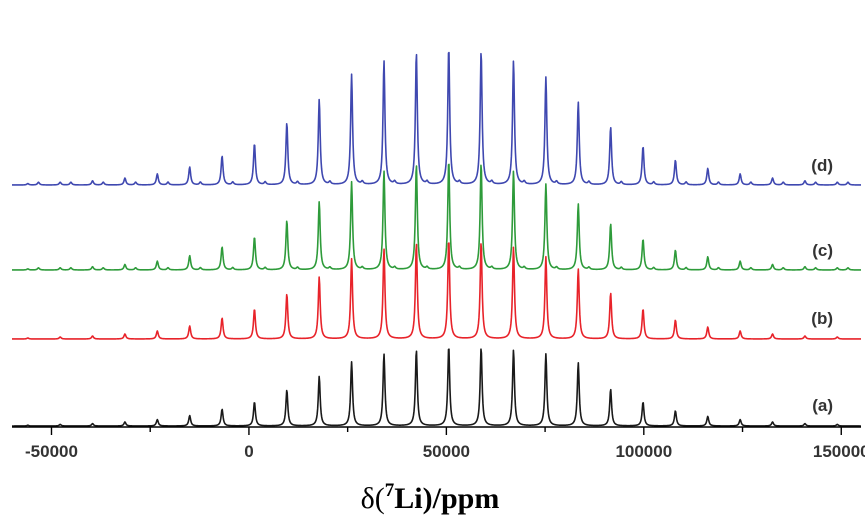 Image resolution: width=865 pixels, height=524 pixels. What do you see at coordinates (822, 405) in the screenshot?
I see `series-label-a: (a)` at bounding box center [822, 405].